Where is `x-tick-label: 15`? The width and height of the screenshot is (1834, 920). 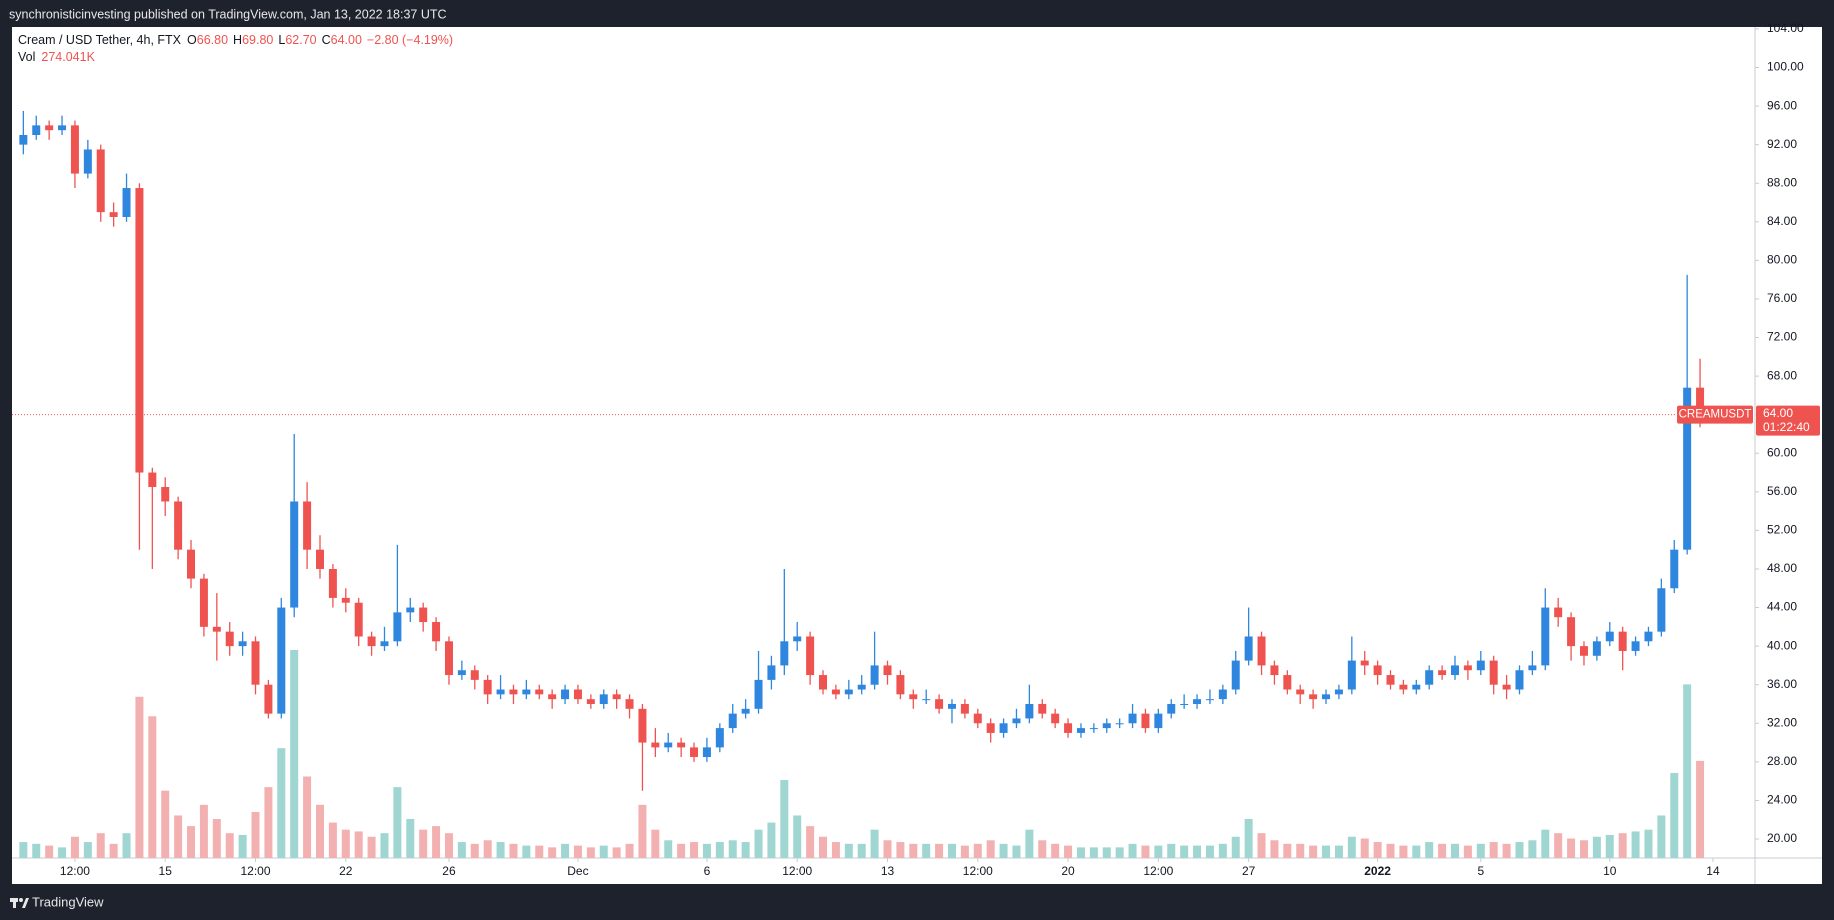
x-tick-label: 15 is located at coordinates (166, 871).